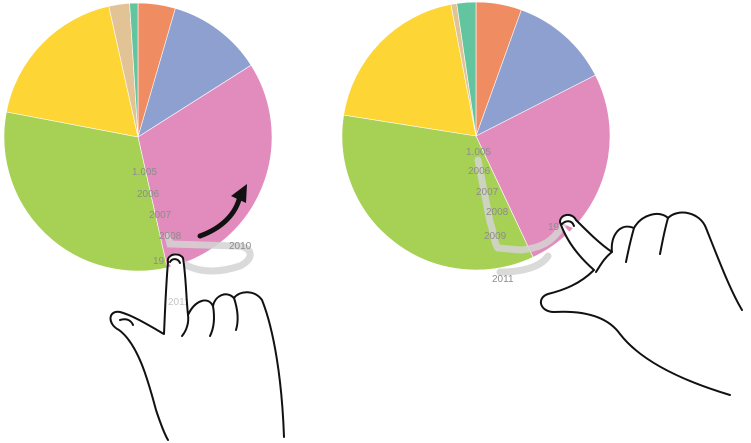 The image size is (751, 443). What do you see at coordinates (495, 236) in the screenshot?
I see `year-label-2009: 2009` at bounding box center [495, 236].